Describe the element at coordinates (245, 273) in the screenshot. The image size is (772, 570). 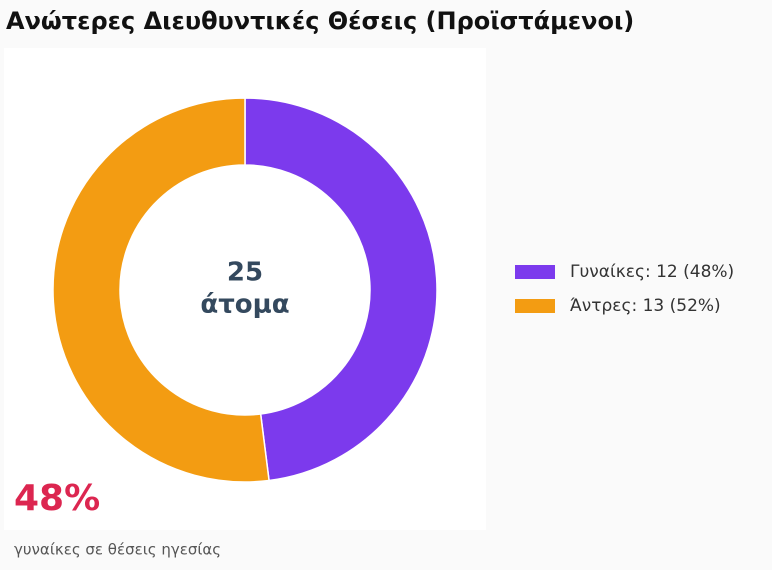
I see `center-total: 25` at that location.